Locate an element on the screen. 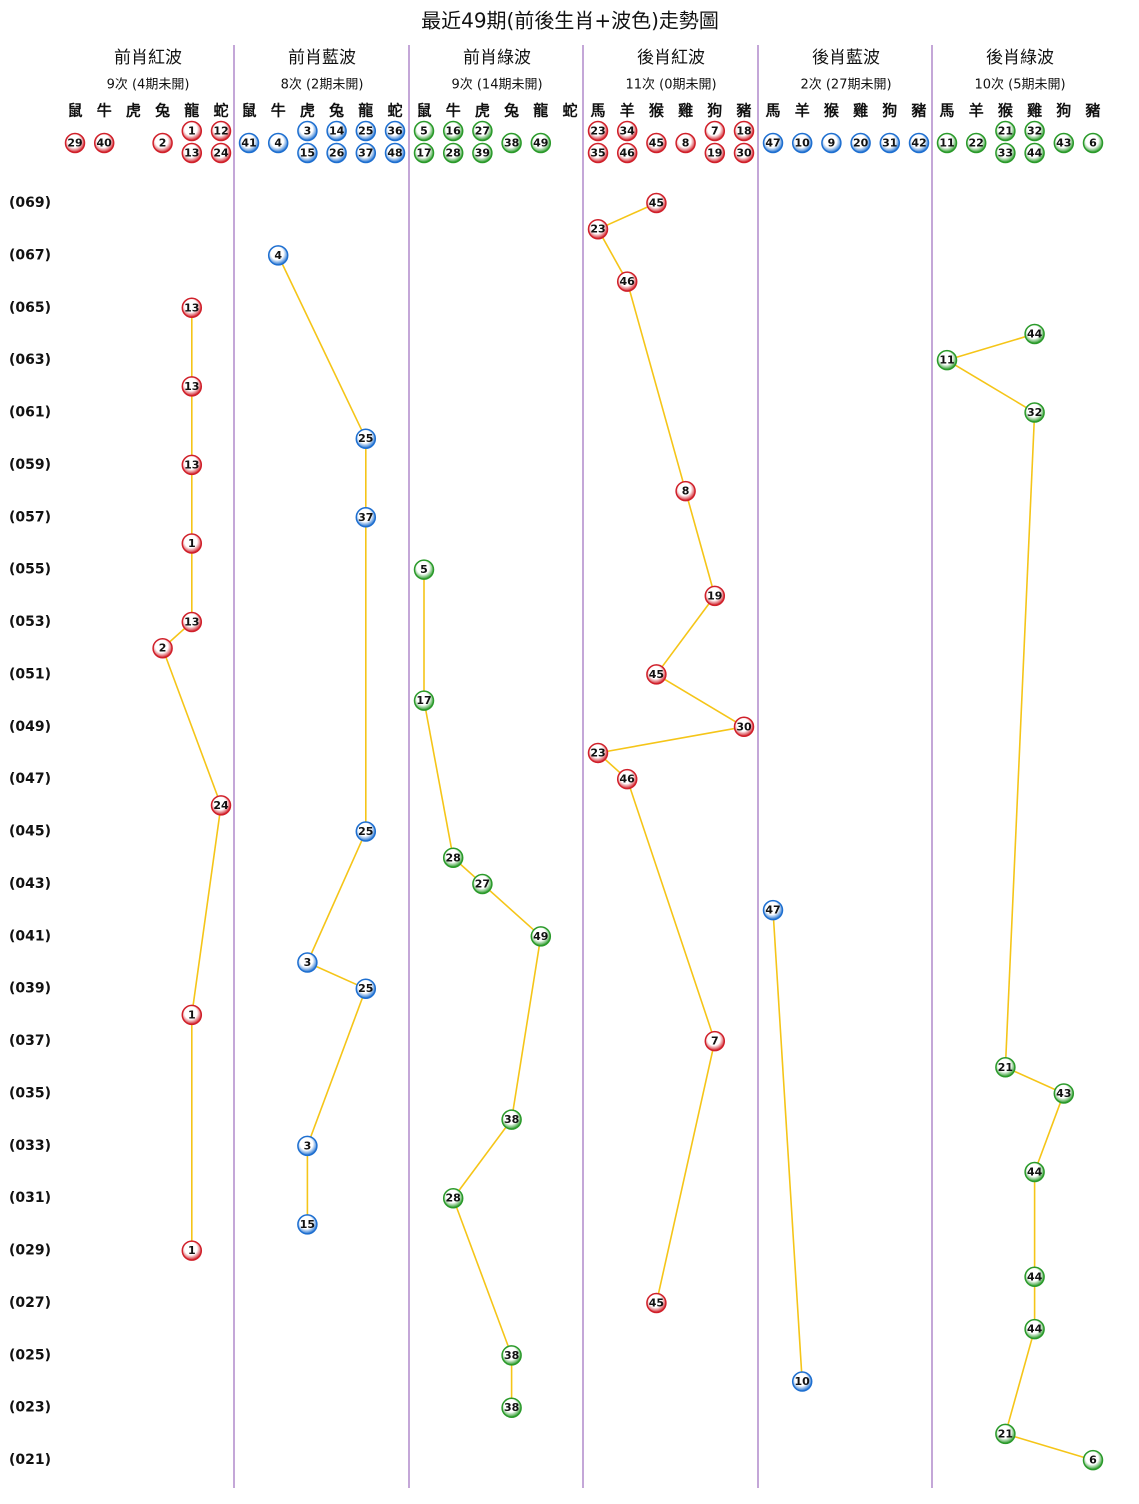 The height and width of the screenshot is (1504, 1139). zodiac-label: 鼠 is located at coordinates (248, 111).